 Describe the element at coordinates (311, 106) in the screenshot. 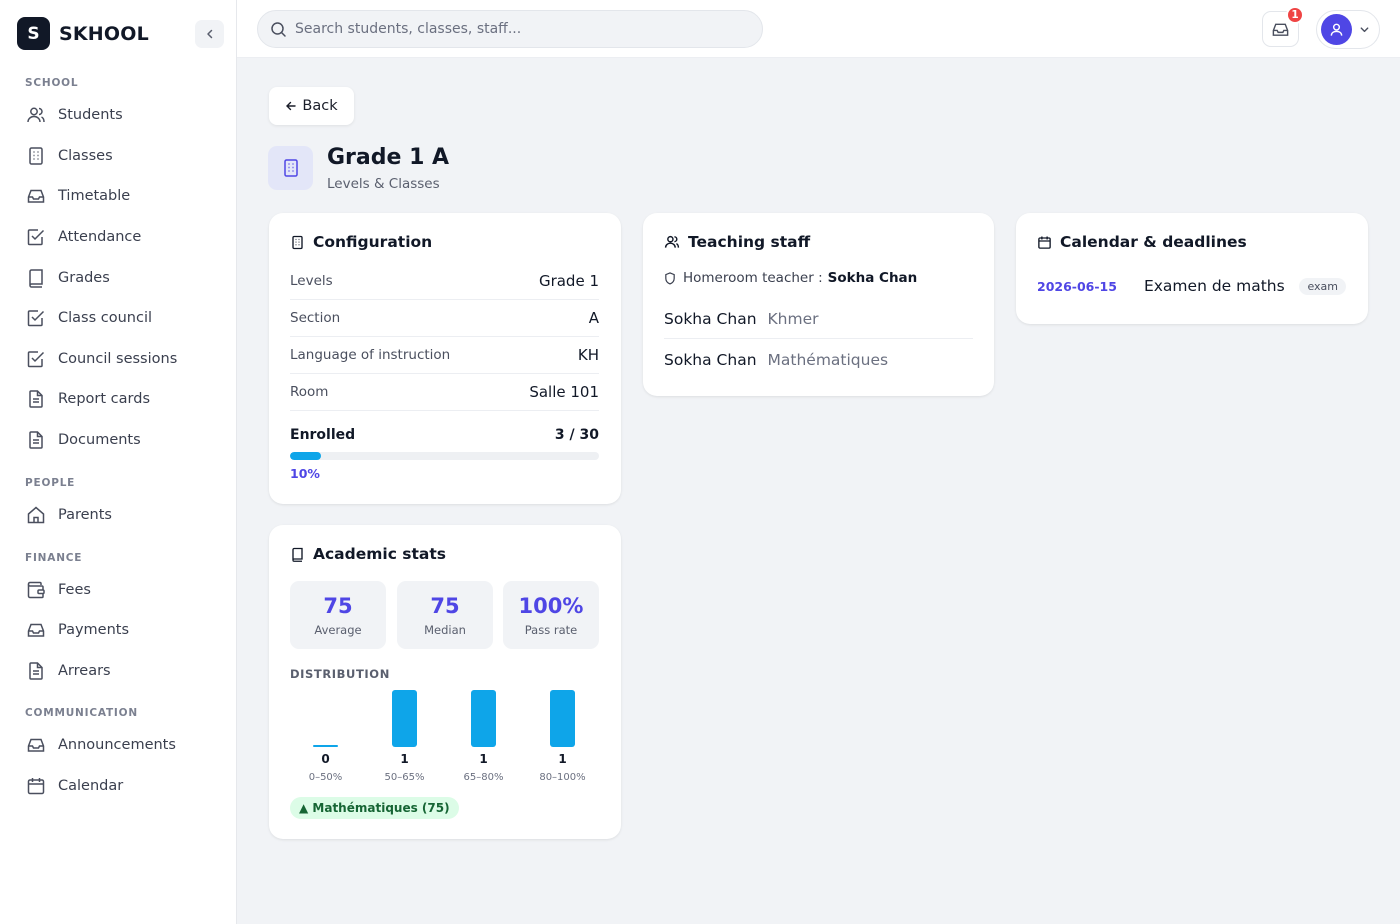

I see `back-button: Back` at that location.